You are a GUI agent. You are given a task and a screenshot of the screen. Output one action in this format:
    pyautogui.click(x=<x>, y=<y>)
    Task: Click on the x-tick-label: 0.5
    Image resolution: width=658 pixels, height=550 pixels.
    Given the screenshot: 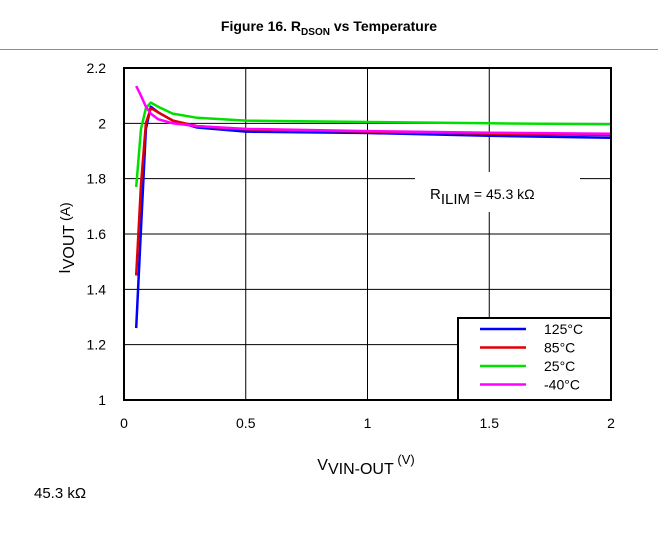 What is the action you would take?
    pyautogui.click(x=246, y=423)
    